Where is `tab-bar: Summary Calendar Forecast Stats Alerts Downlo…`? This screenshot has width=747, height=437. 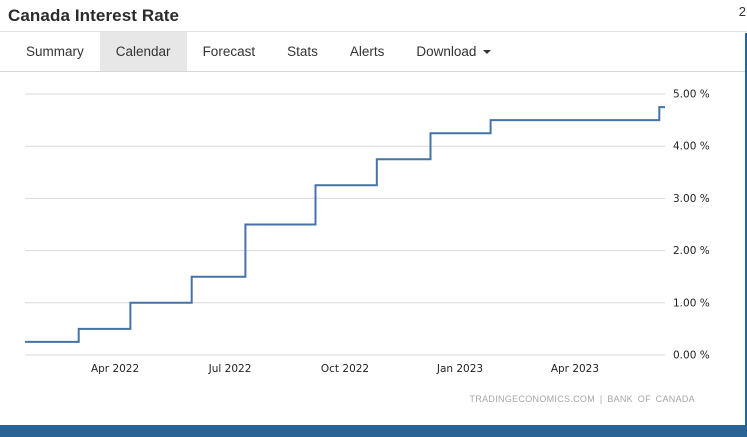
tab-bar: Summary Calendar Forecast Stats Alerts Downlo… is located at coordinates (373, 52).